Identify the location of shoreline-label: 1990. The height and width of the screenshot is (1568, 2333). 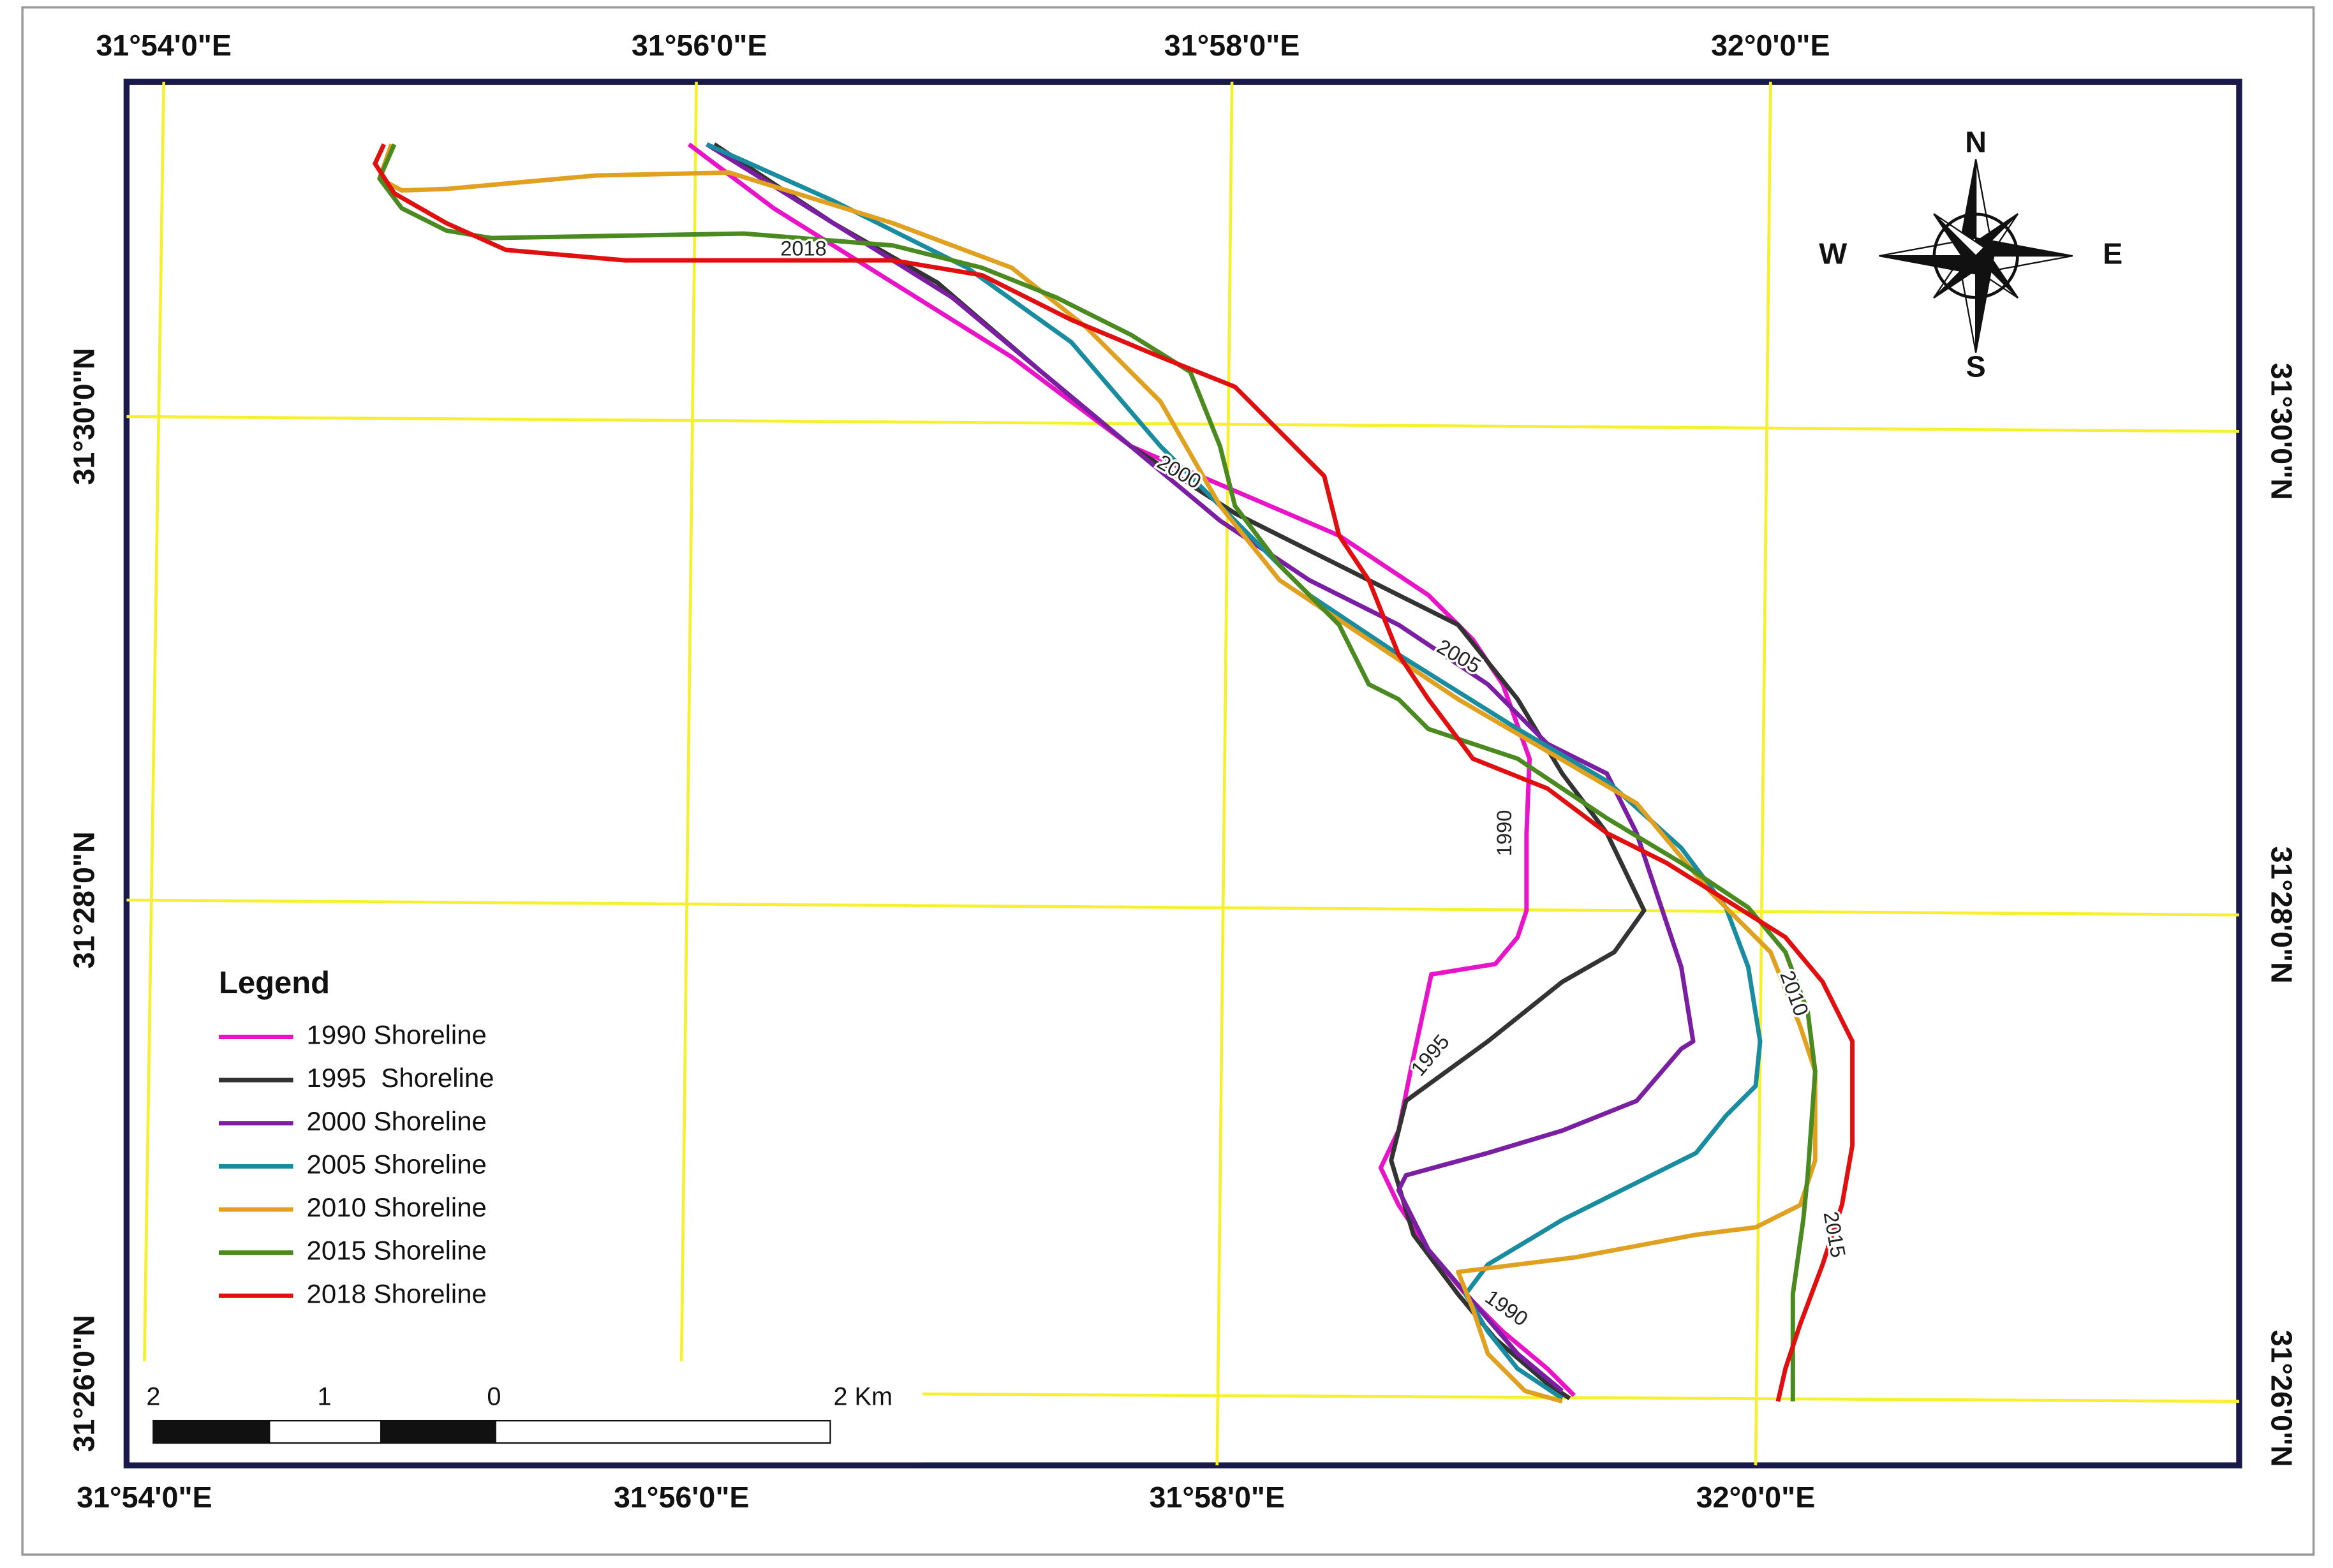
(1504, 833).